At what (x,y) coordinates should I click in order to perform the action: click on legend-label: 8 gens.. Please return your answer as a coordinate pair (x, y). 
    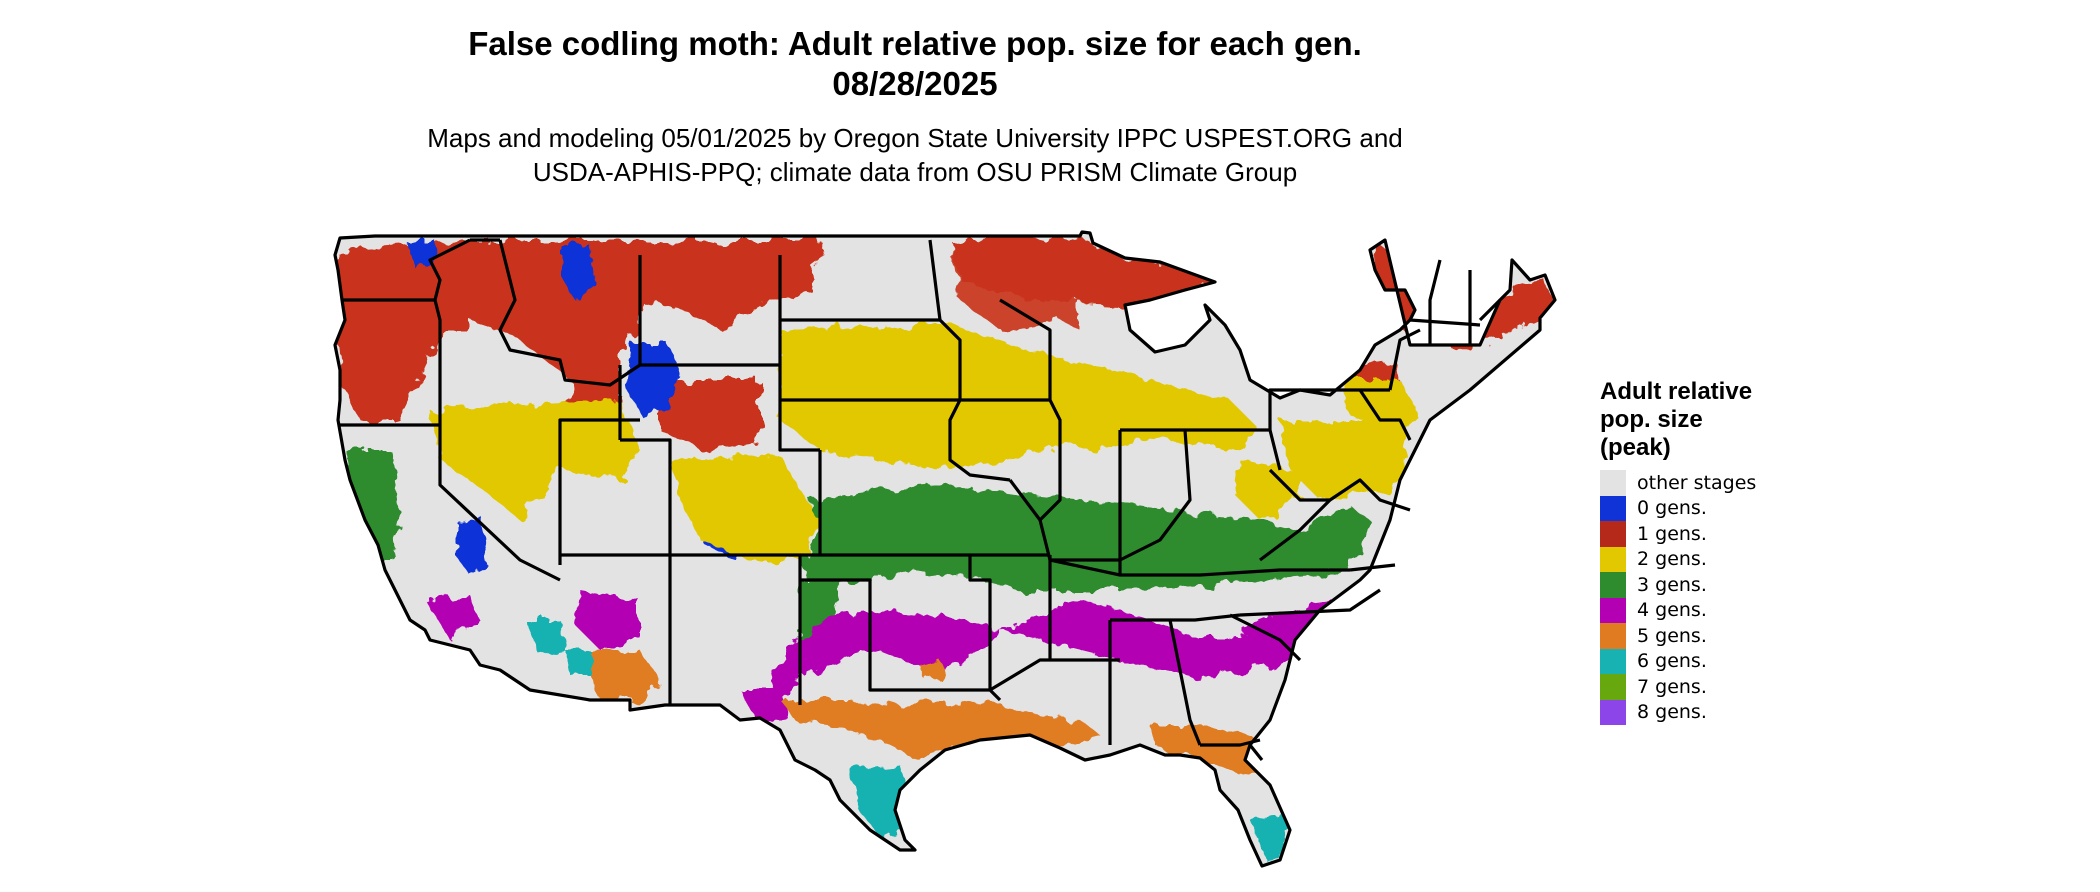
    Looking at the image, I should click on (1672, 712).